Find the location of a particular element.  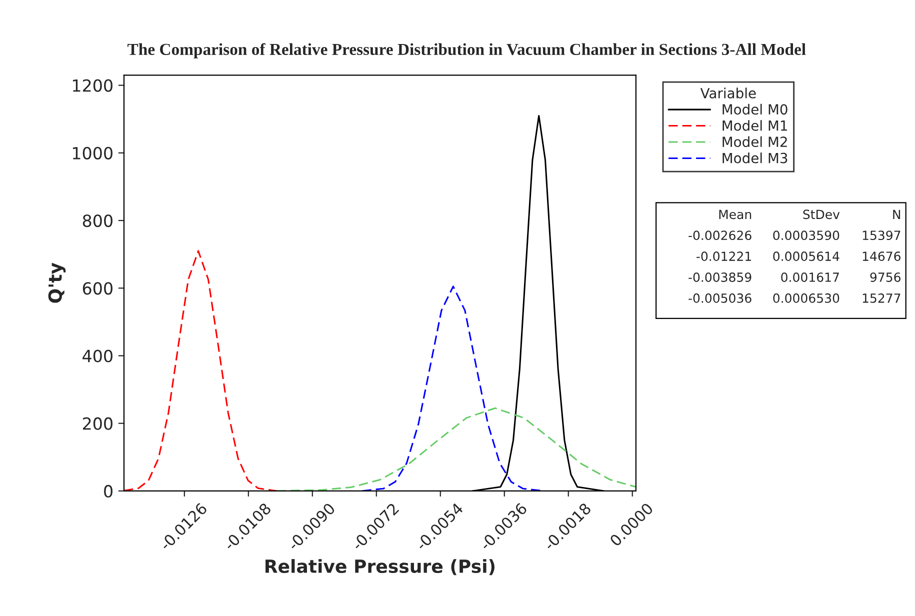

text: N is located at coordinates (896, 214).